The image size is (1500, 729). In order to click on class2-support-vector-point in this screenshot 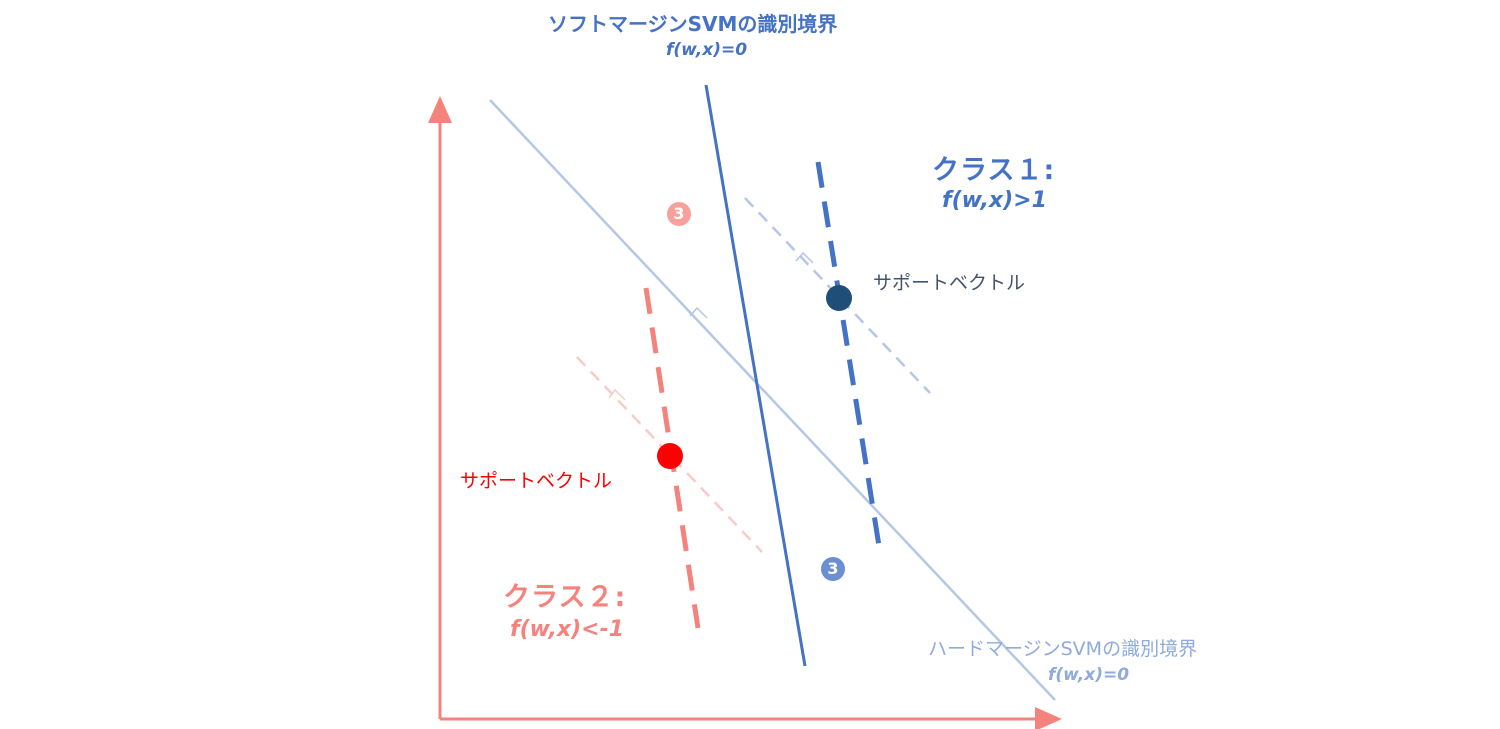, I will do `click(670, 456)`.